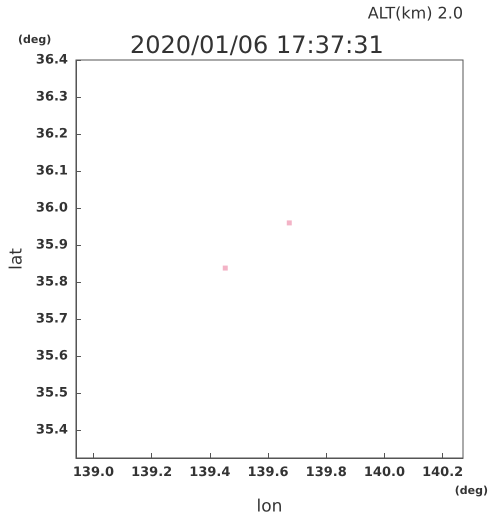 The width and height of the screenshot is (490, 521). I want to click on y-tick-label: 35.6, so click(52, 356).